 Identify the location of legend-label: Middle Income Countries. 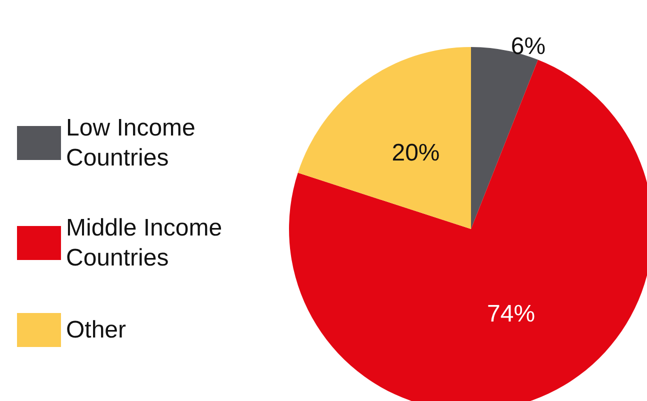
(147, 243).